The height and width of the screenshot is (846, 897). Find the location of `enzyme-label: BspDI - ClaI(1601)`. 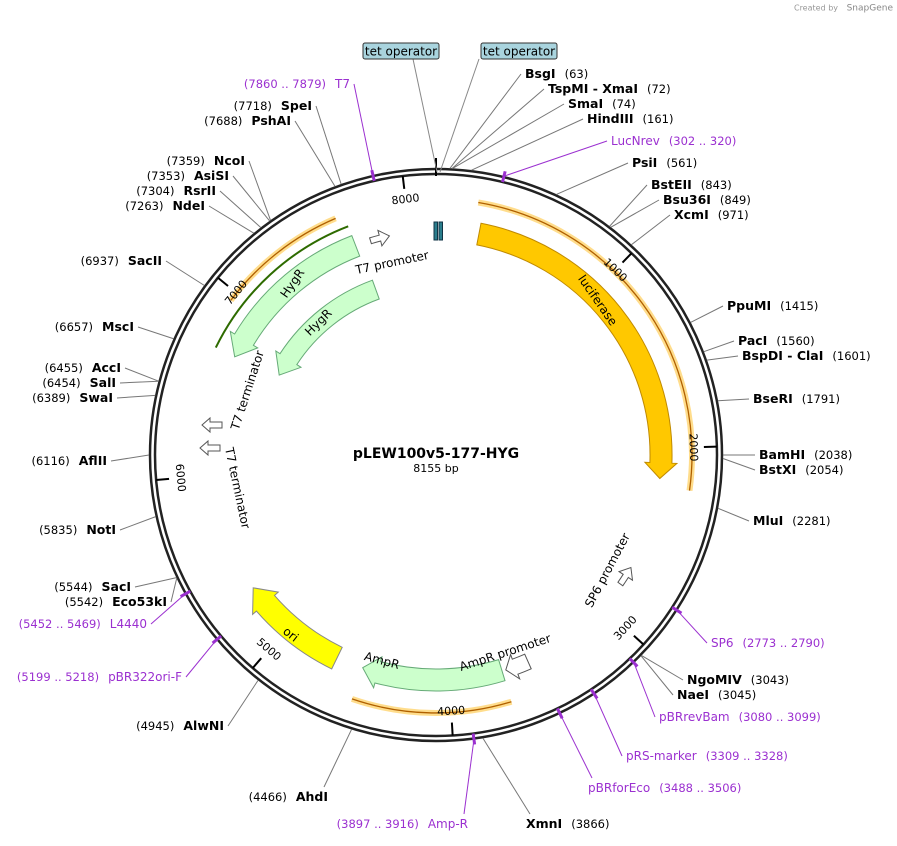

enzyme-label: BspDI - ClaI(1601) is located at coordinates (806, 355).